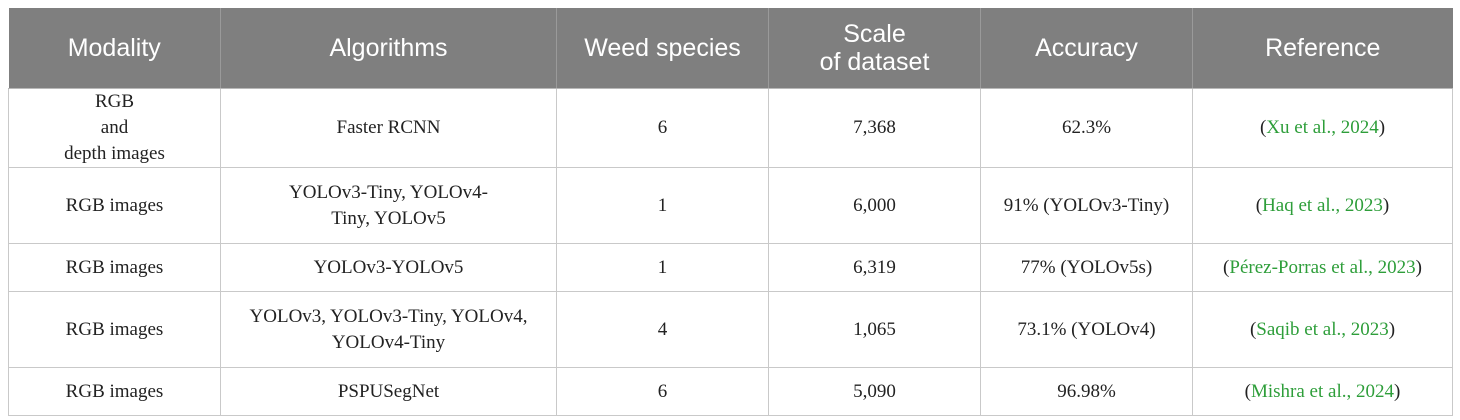  What do you see at coordinates (114, 48) in the screenshot?
I see `header-modality: Modality` at bounding box center [114, 48].